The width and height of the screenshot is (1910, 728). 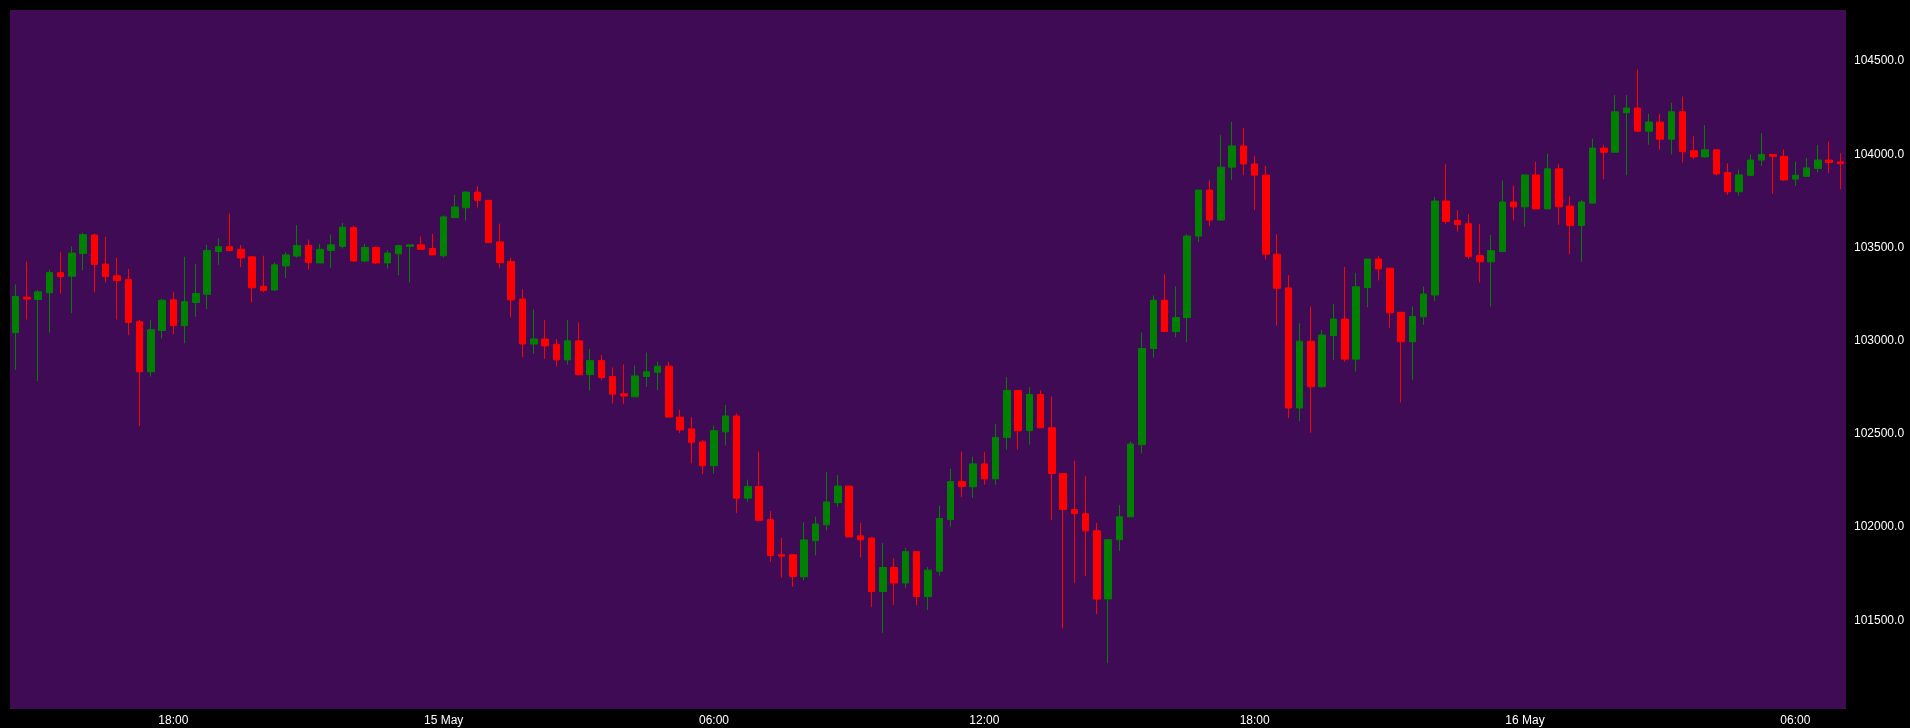 What do you see at coordinates (1879, 619) in the screenshot?
I see `y-tick-label: 101500.0` at bounding box center [1879, 619].